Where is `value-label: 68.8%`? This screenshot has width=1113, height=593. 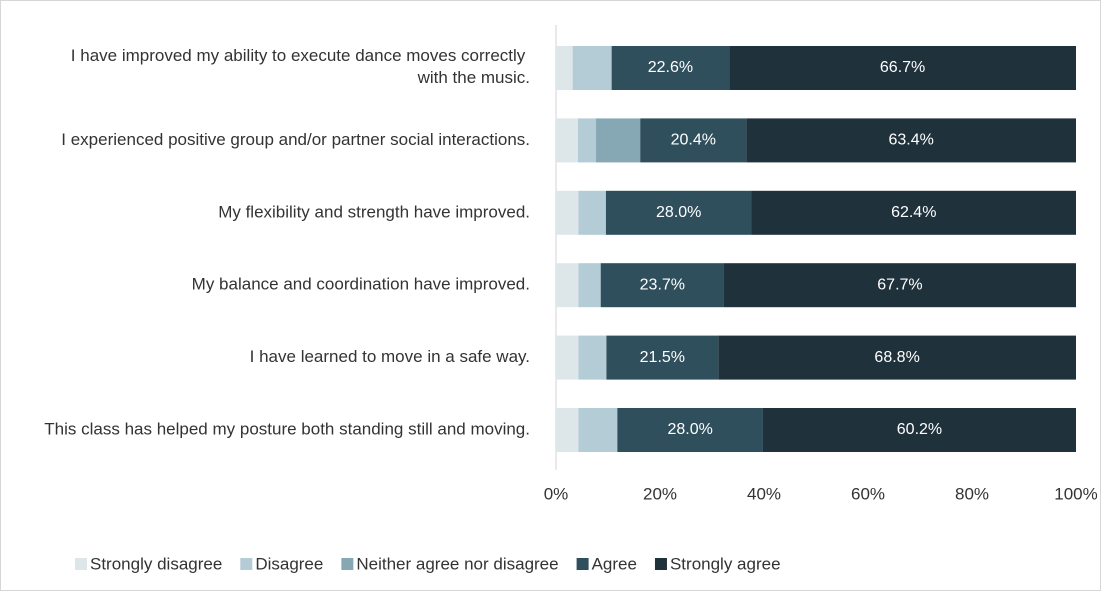 value-label: 68.8% is located at coordinates (896, 357).